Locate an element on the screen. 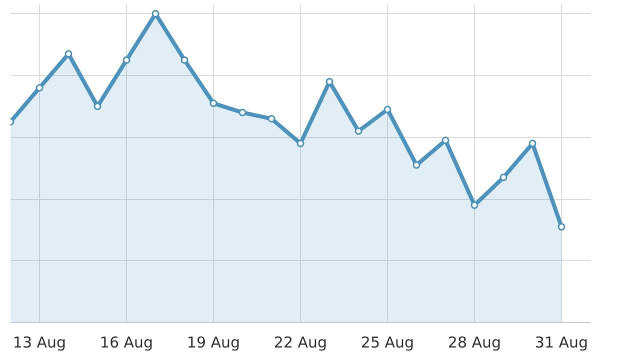  x-tick-label: 13 Aug is located at coordinates (39, 343).